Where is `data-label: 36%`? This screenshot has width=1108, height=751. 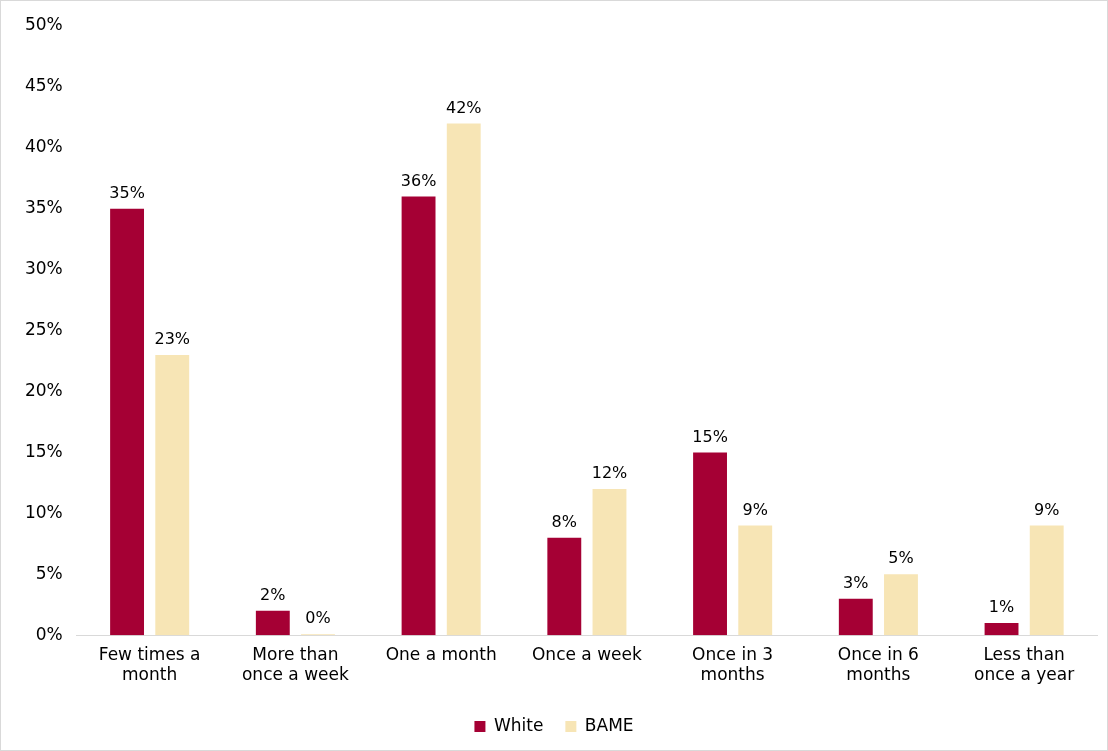 data-label: 36% is located at coordinates (418, 180).